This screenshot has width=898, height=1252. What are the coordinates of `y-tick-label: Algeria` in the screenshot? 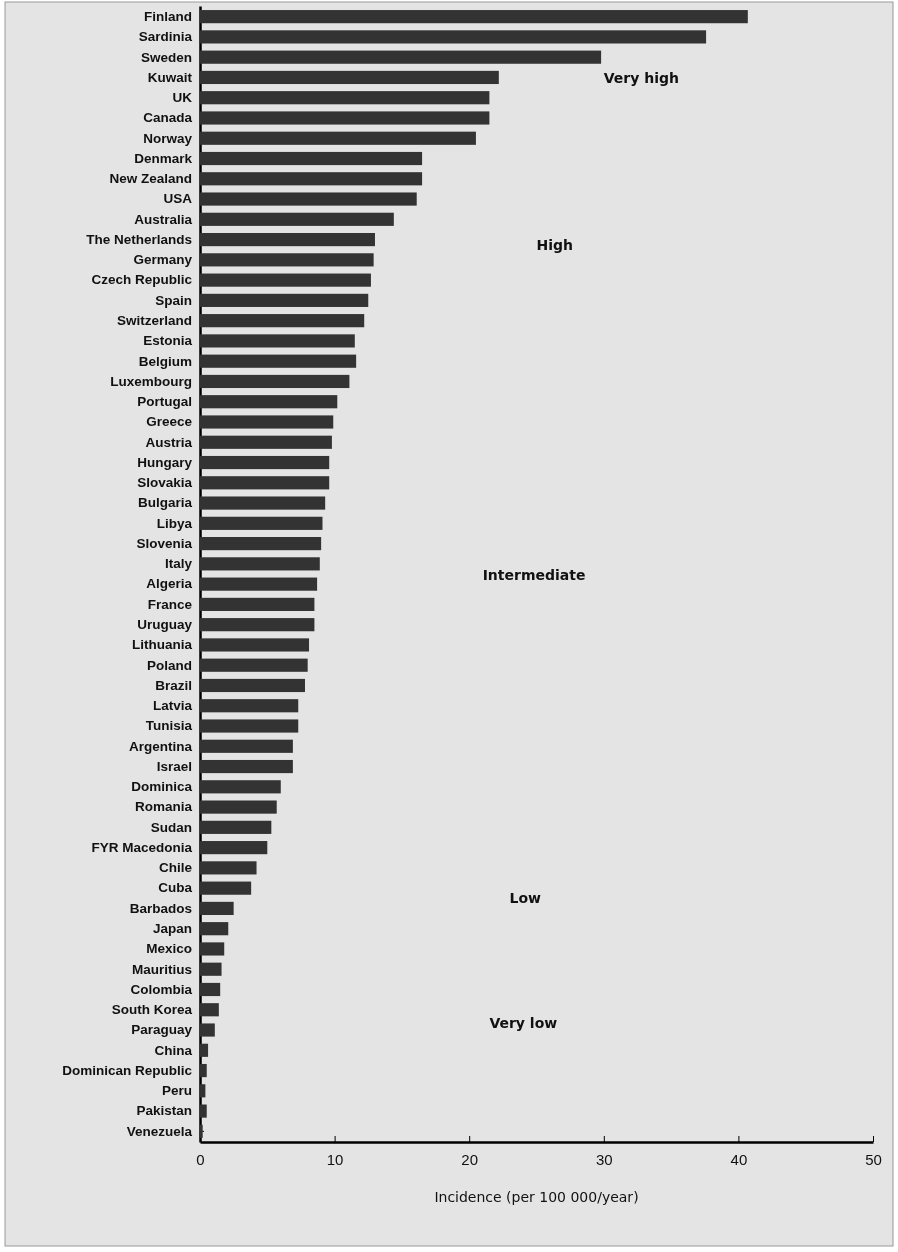 It's located at (169, 584).